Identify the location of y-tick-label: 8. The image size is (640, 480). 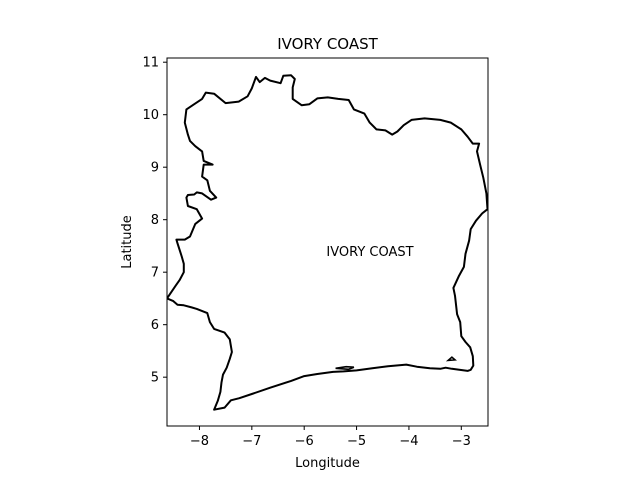
(155, 220).